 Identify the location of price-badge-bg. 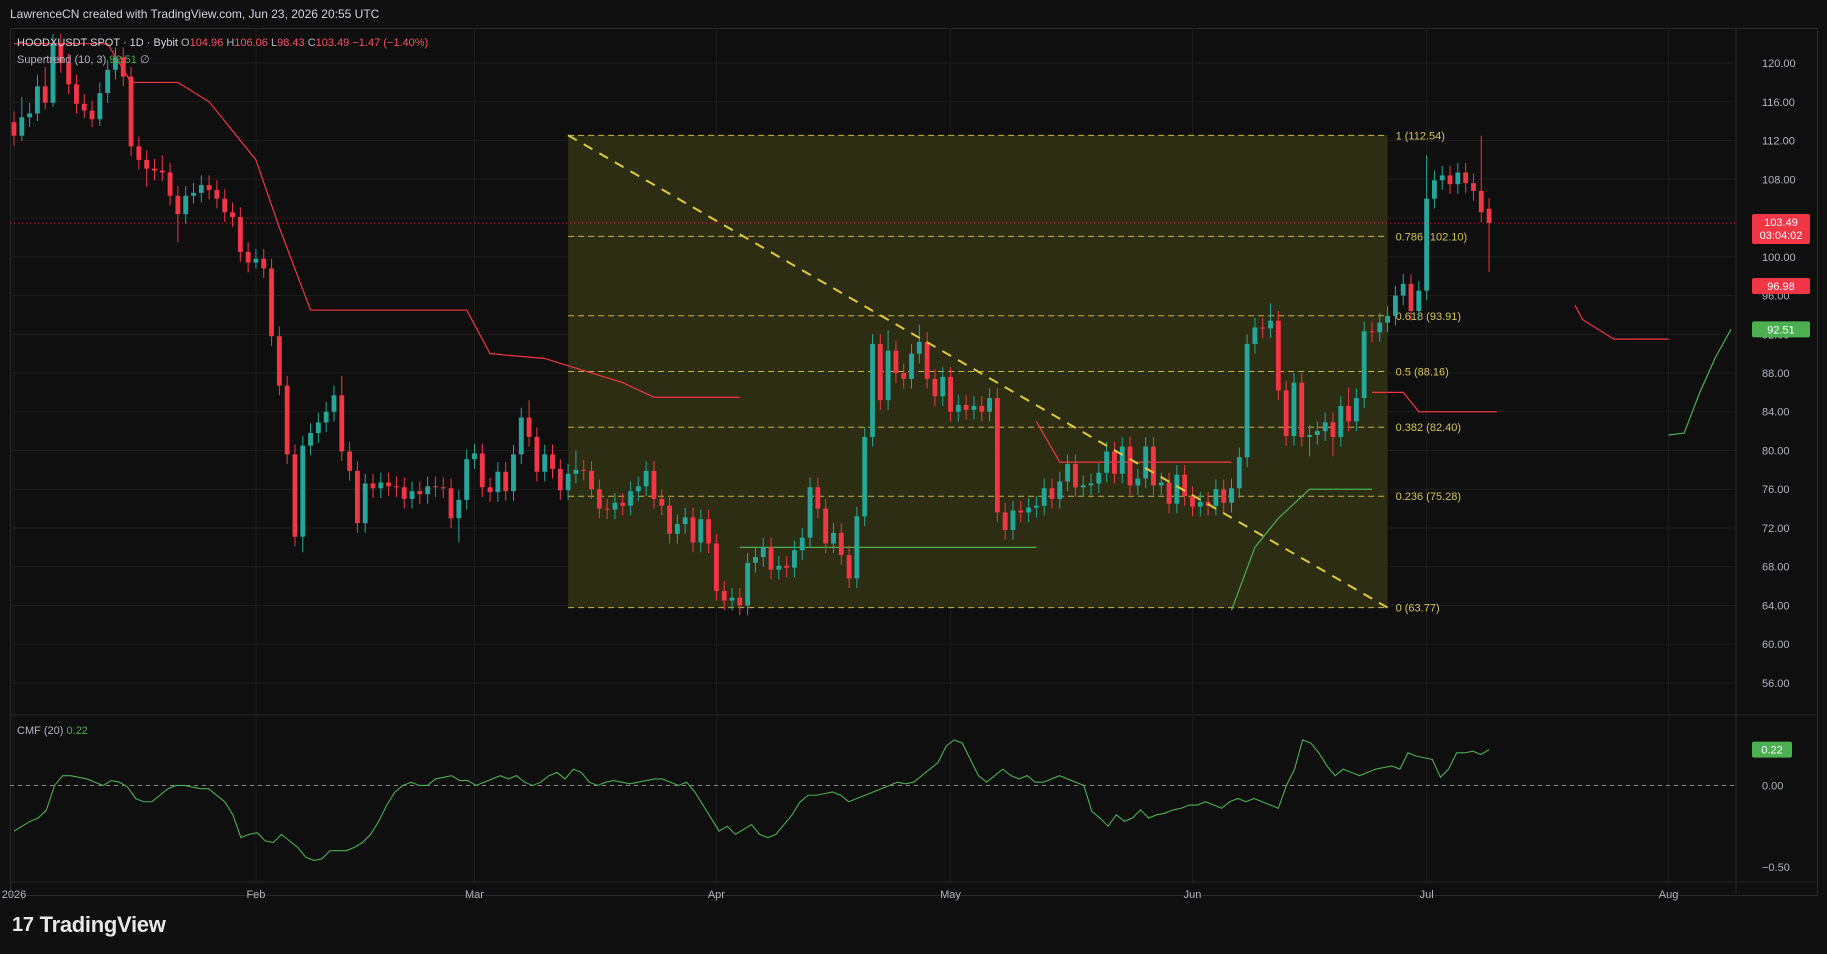
(1781, 228).